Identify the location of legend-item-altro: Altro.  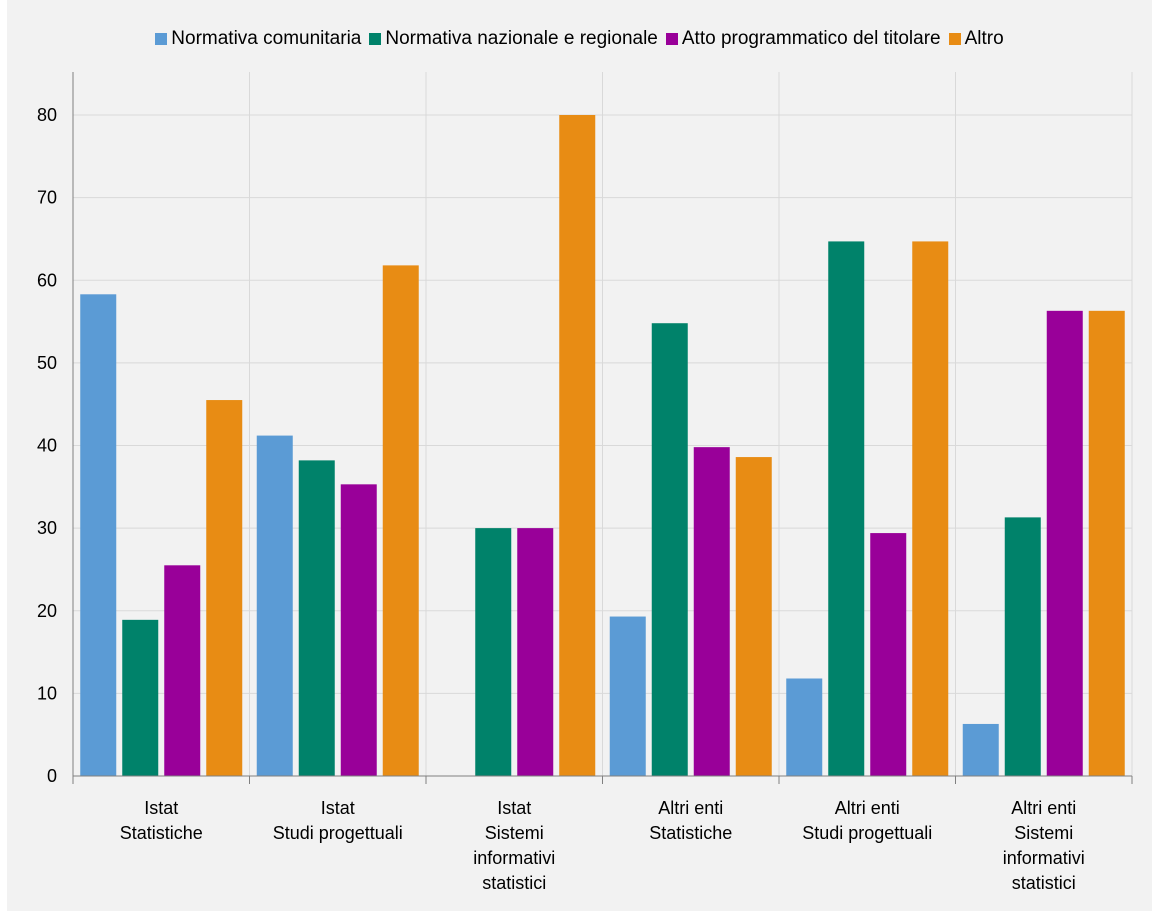
(976, 39).